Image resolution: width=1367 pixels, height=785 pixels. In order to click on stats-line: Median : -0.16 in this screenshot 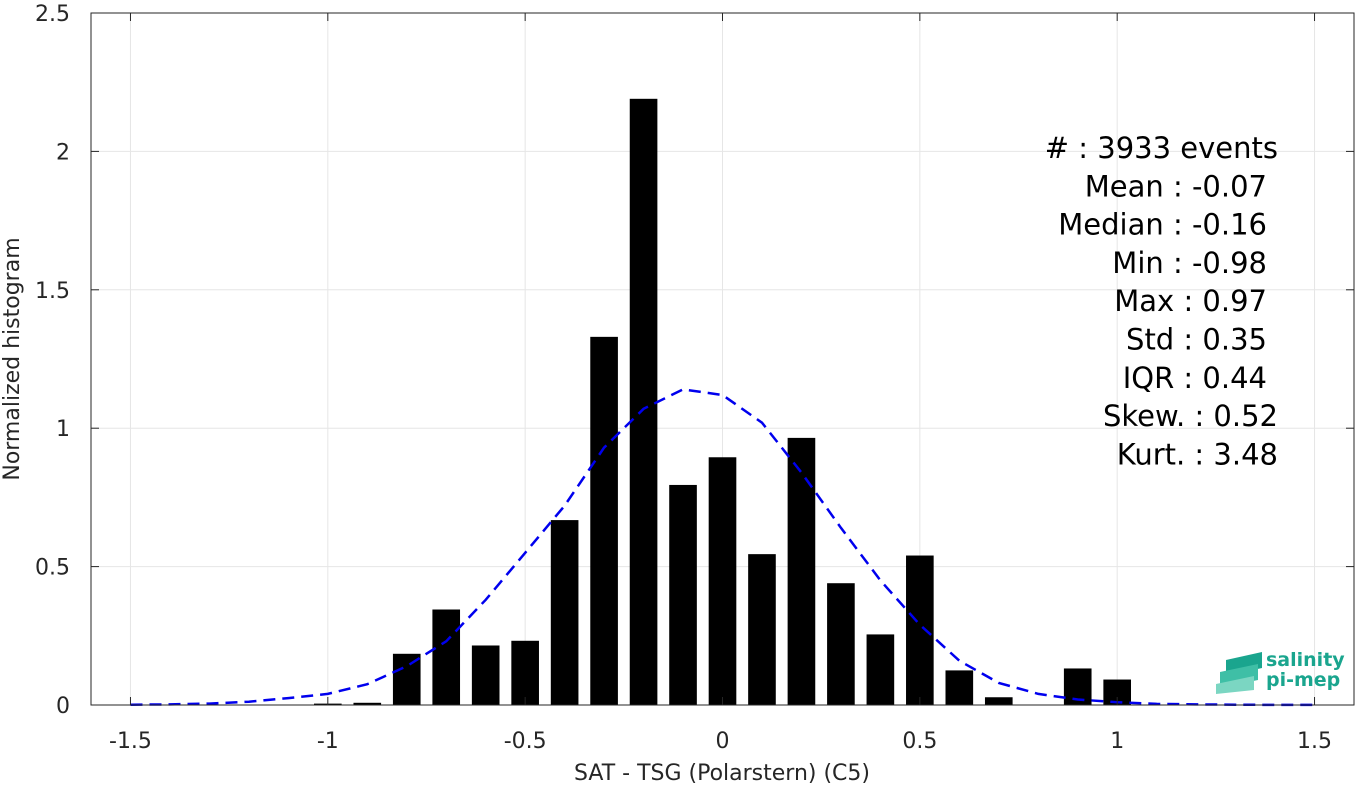, I will do `click(1162, 225)`.